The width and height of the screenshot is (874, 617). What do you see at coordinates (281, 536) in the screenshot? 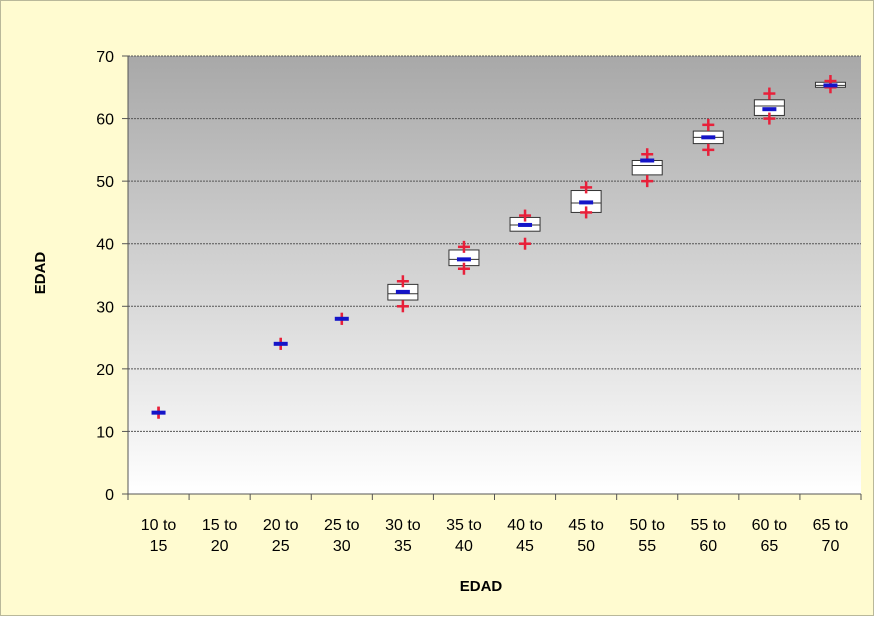
I see `x-tick-label: 20 to 25` at bounding box center [281, 536].